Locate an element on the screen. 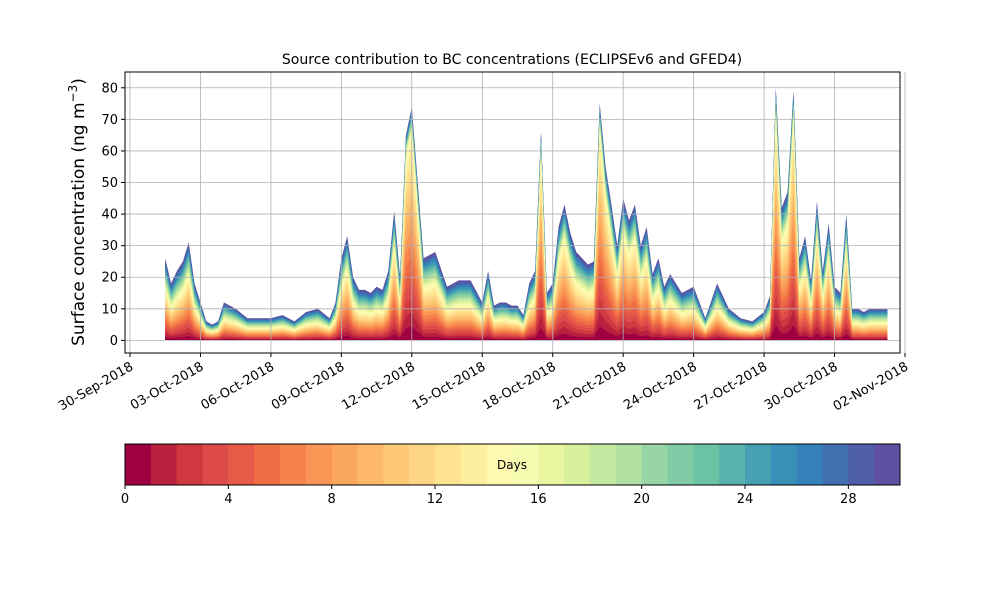 The image size is (1000, 600). x-tick-label: 15-Oct-2018 is located at coordinates (449, 386).